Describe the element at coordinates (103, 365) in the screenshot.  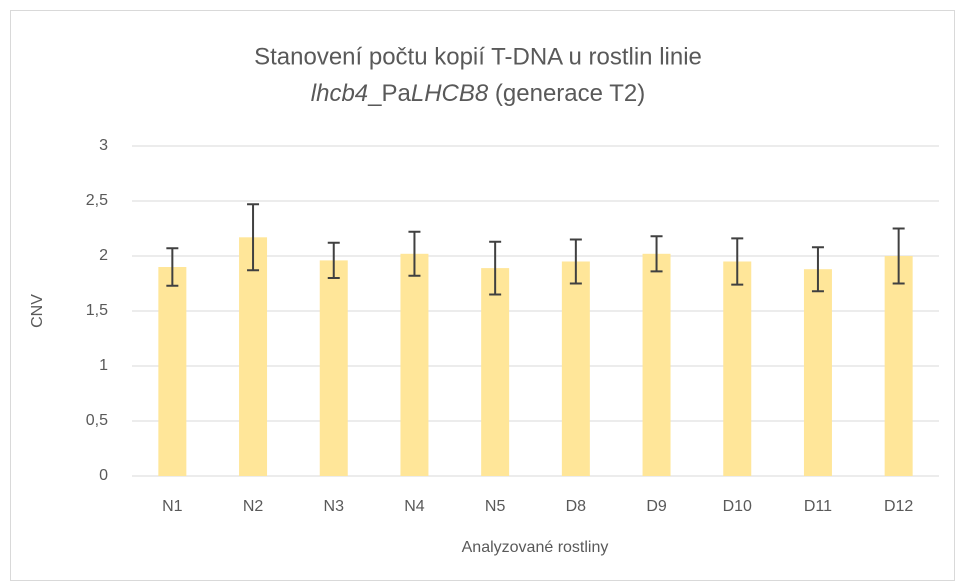
I see `y-tick-label: 1` at that location.